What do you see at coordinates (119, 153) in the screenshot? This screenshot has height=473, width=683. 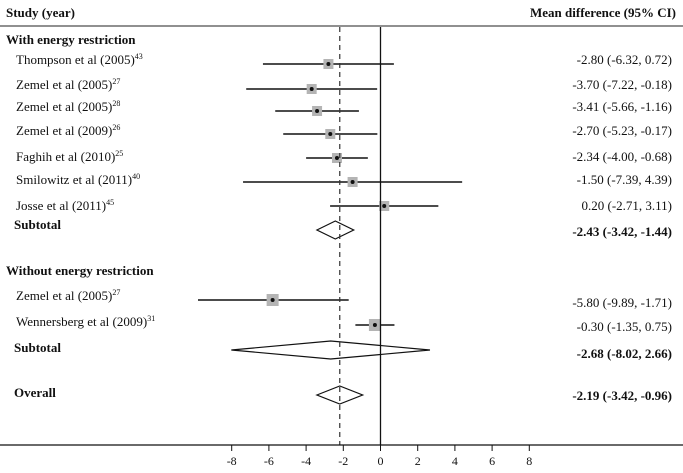 I see `study-reference: 25` at bounding box center [119, 153].